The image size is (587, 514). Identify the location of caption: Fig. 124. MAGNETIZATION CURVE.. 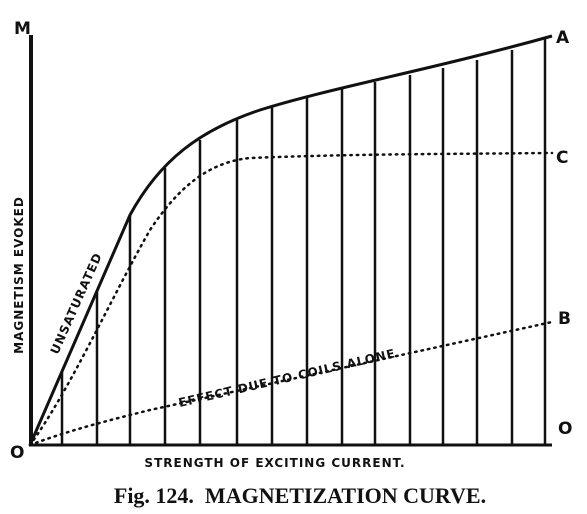
(300, 495).